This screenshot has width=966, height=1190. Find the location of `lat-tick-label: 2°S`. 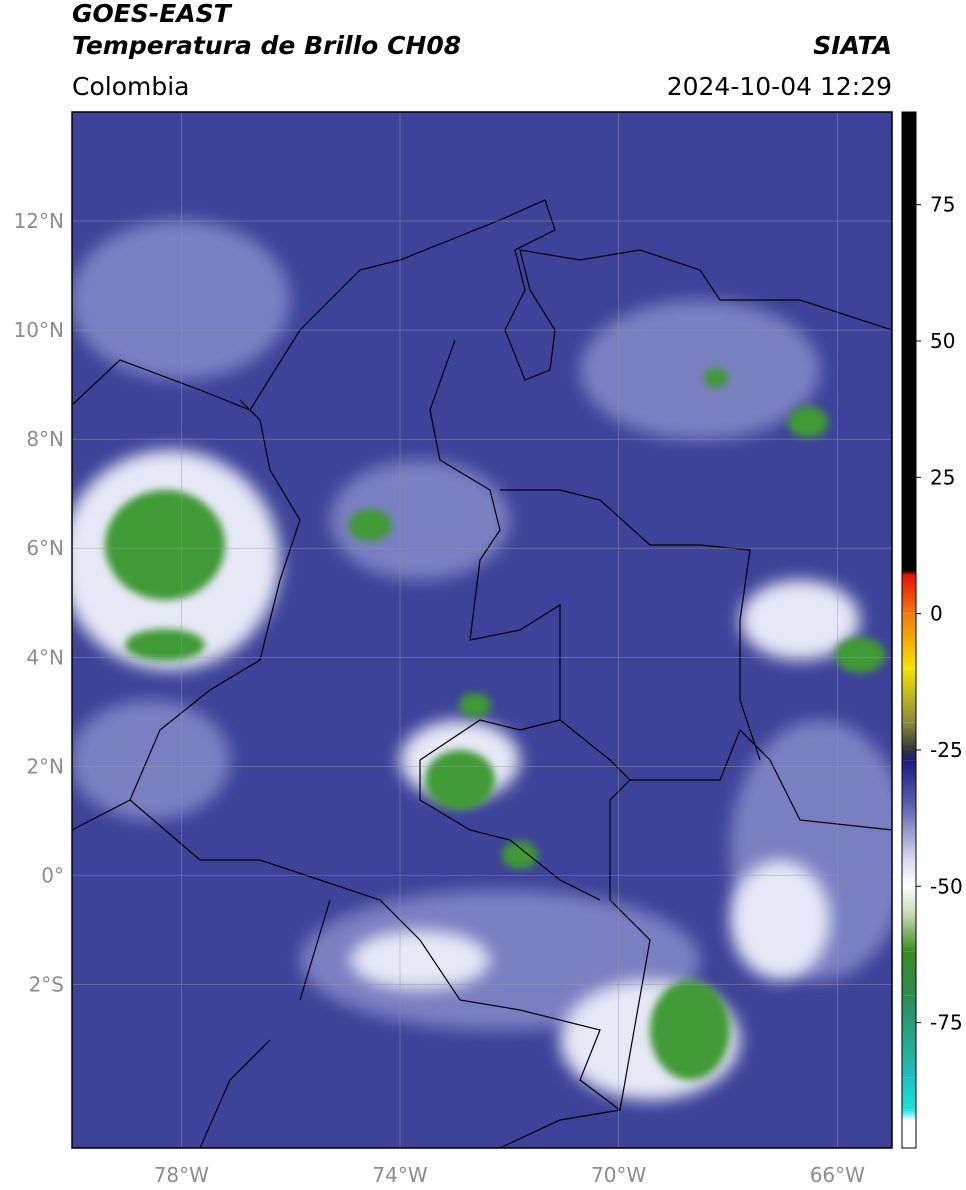

lat-tick-label: 2°S is located at coordinates (46, 984).